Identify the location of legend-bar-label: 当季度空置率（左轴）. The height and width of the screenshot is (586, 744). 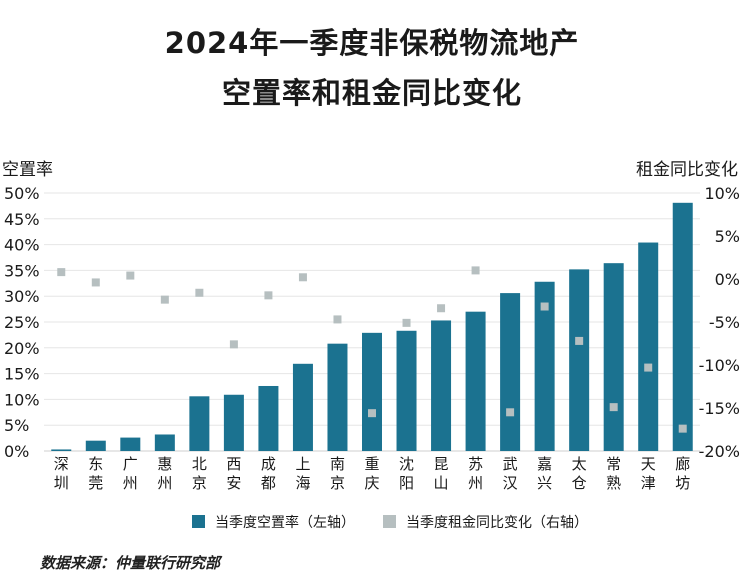
(285, 522).